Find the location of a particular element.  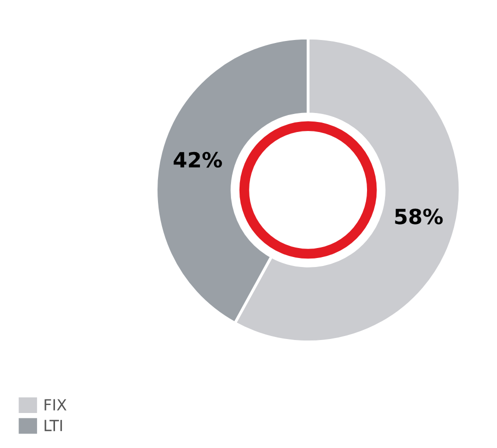

data-label: 58% is located at coordinates (419, 216).